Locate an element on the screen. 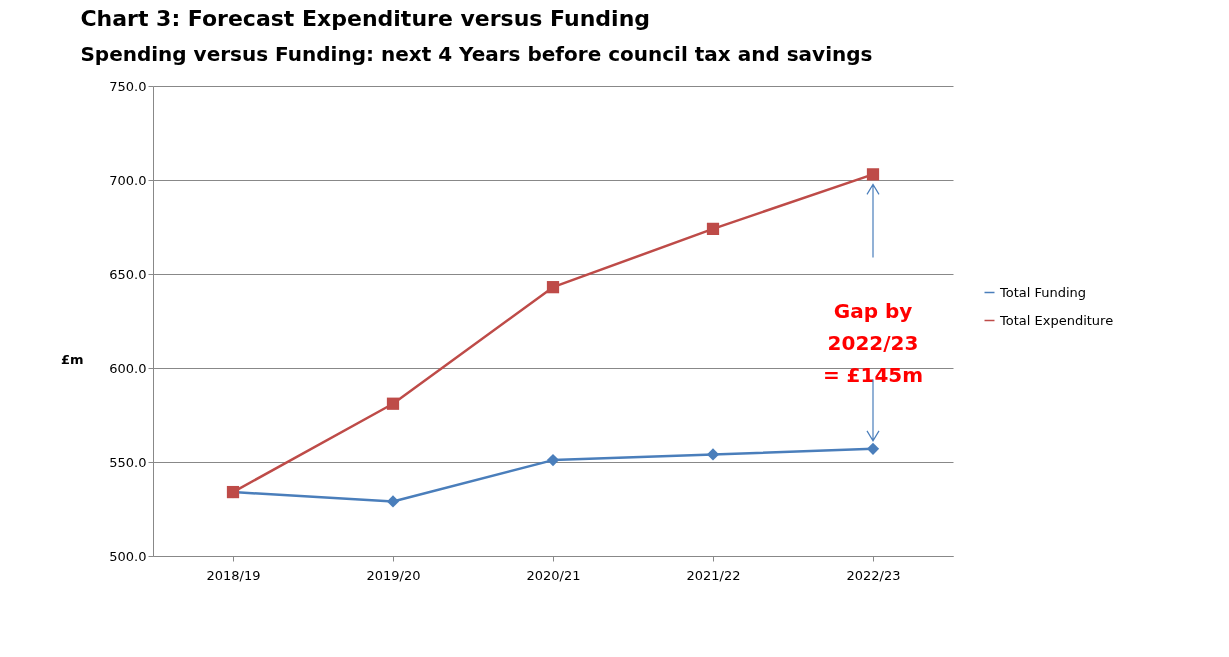 The height and width of the screenshot is (657, 1229). annotation: Gap by 2022/23 = £145m is located at coordinates (873, 342).